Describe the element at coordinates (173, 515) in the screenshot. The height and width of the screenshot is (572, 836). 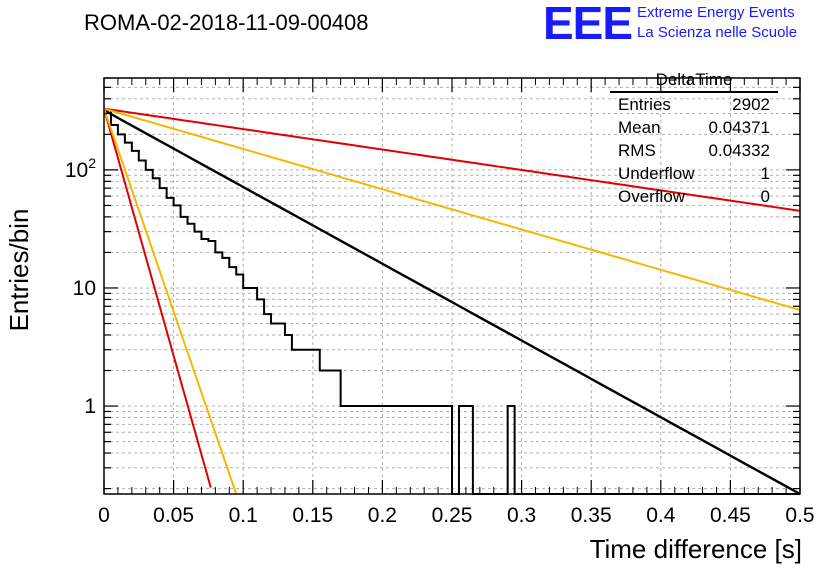
I see `x-tick-label: 0.05` at that location.